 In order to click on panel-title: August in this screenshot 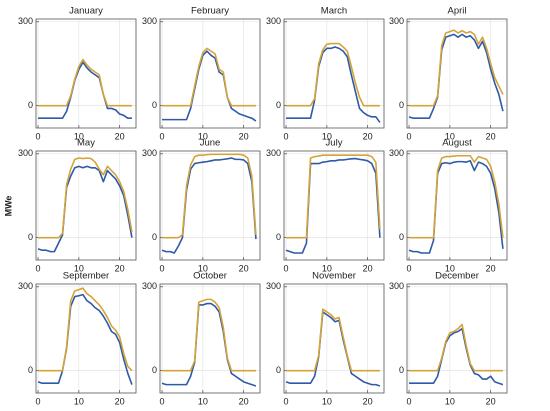, I will do `click(457, 143)`.